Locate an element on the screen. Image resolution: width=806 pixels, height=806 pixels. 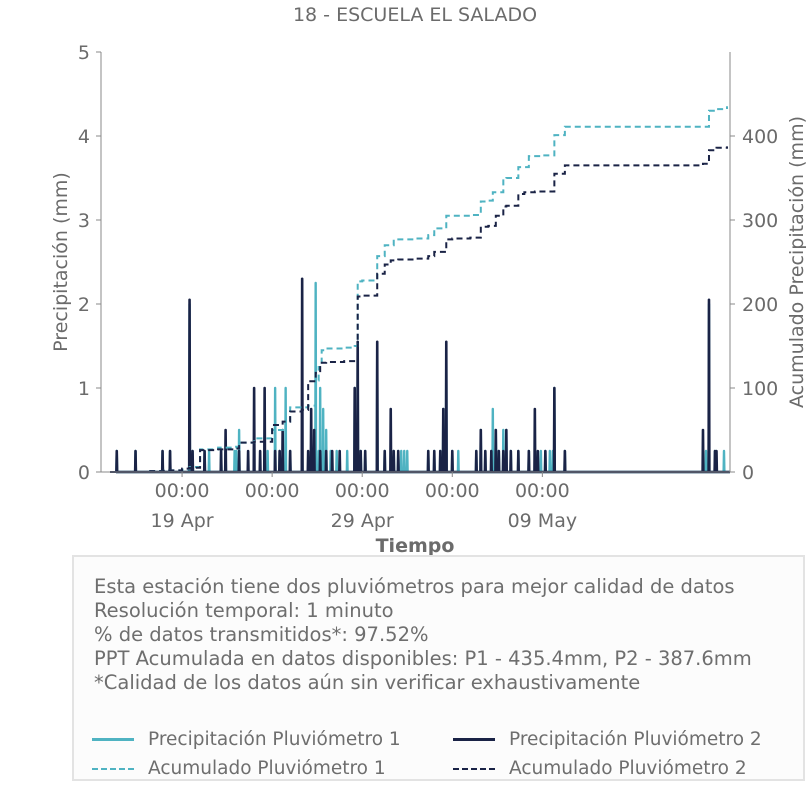
legend-swatch-p1 is located at coordinates (113, 739).